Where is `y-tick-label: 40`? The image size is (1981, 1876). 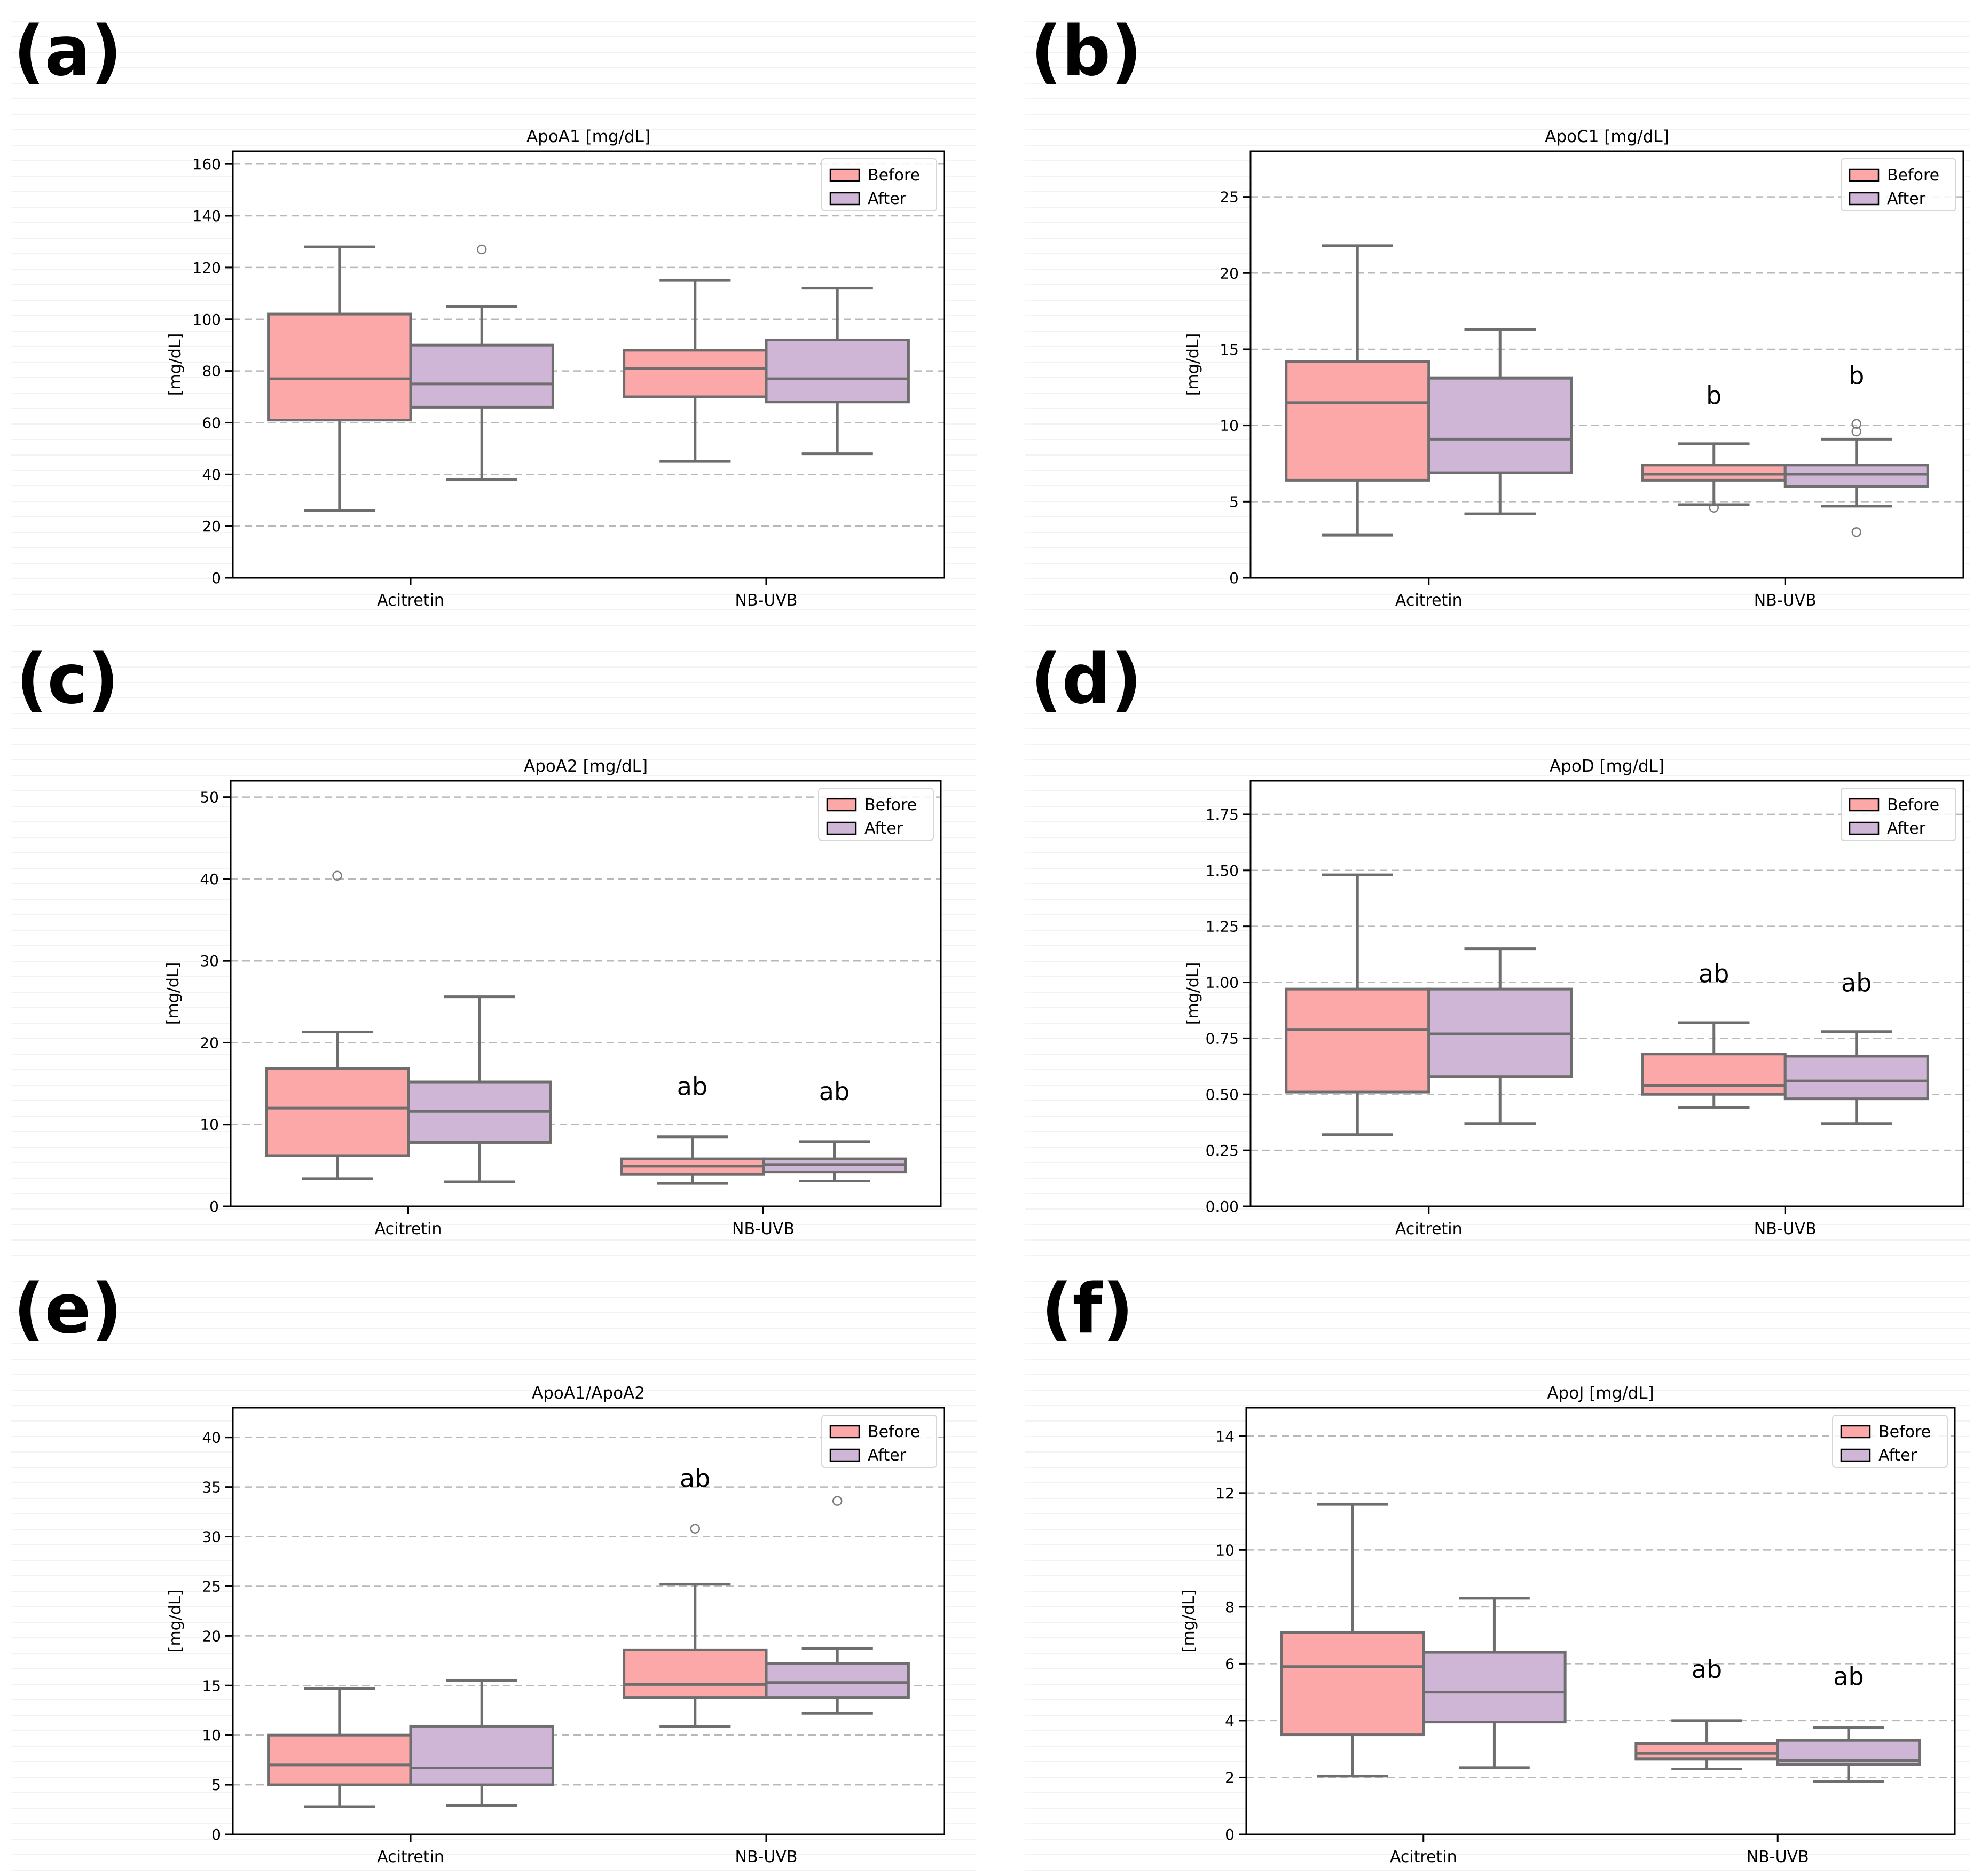 y-tick-label: 40 is located at coordinates (211, 475).